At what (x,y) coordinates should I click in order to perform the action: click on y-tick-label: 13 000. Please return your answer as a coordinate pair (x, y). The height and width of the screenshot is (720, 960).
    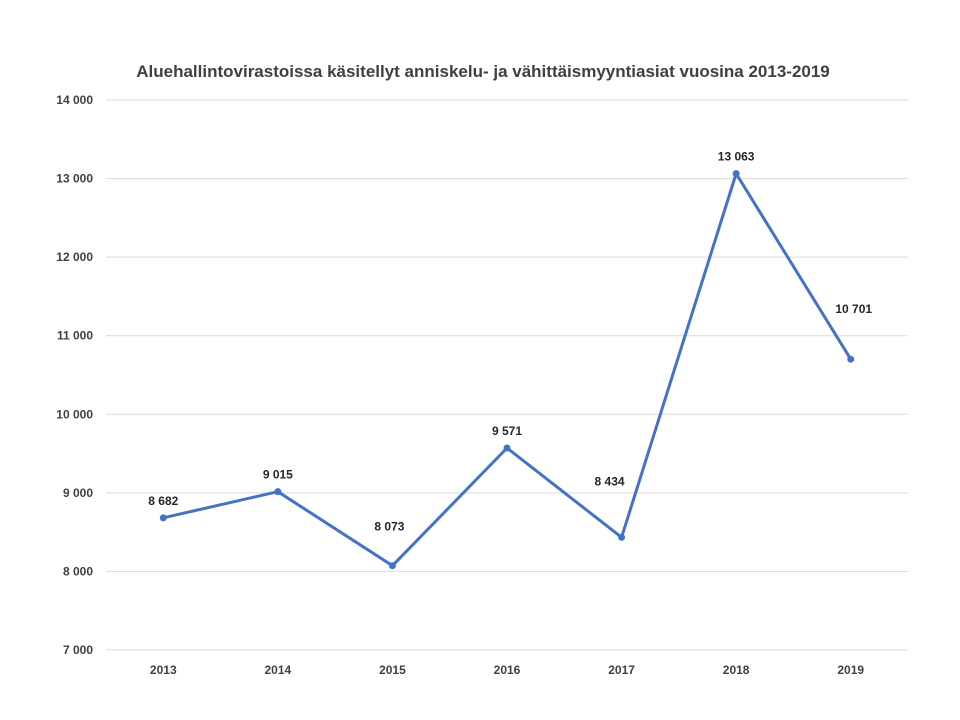
    Looking at the image, I should click on (74, 179).